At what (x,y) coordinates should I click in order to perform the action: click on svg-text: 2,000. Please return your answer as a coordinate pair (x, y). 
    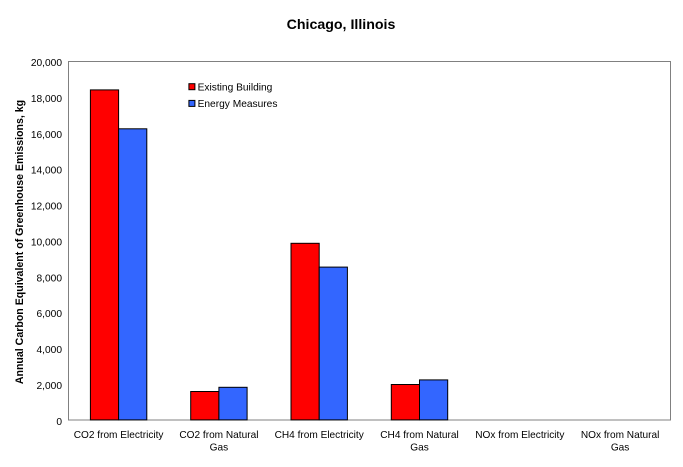
    Looking at the image, I should click on (50, 386).